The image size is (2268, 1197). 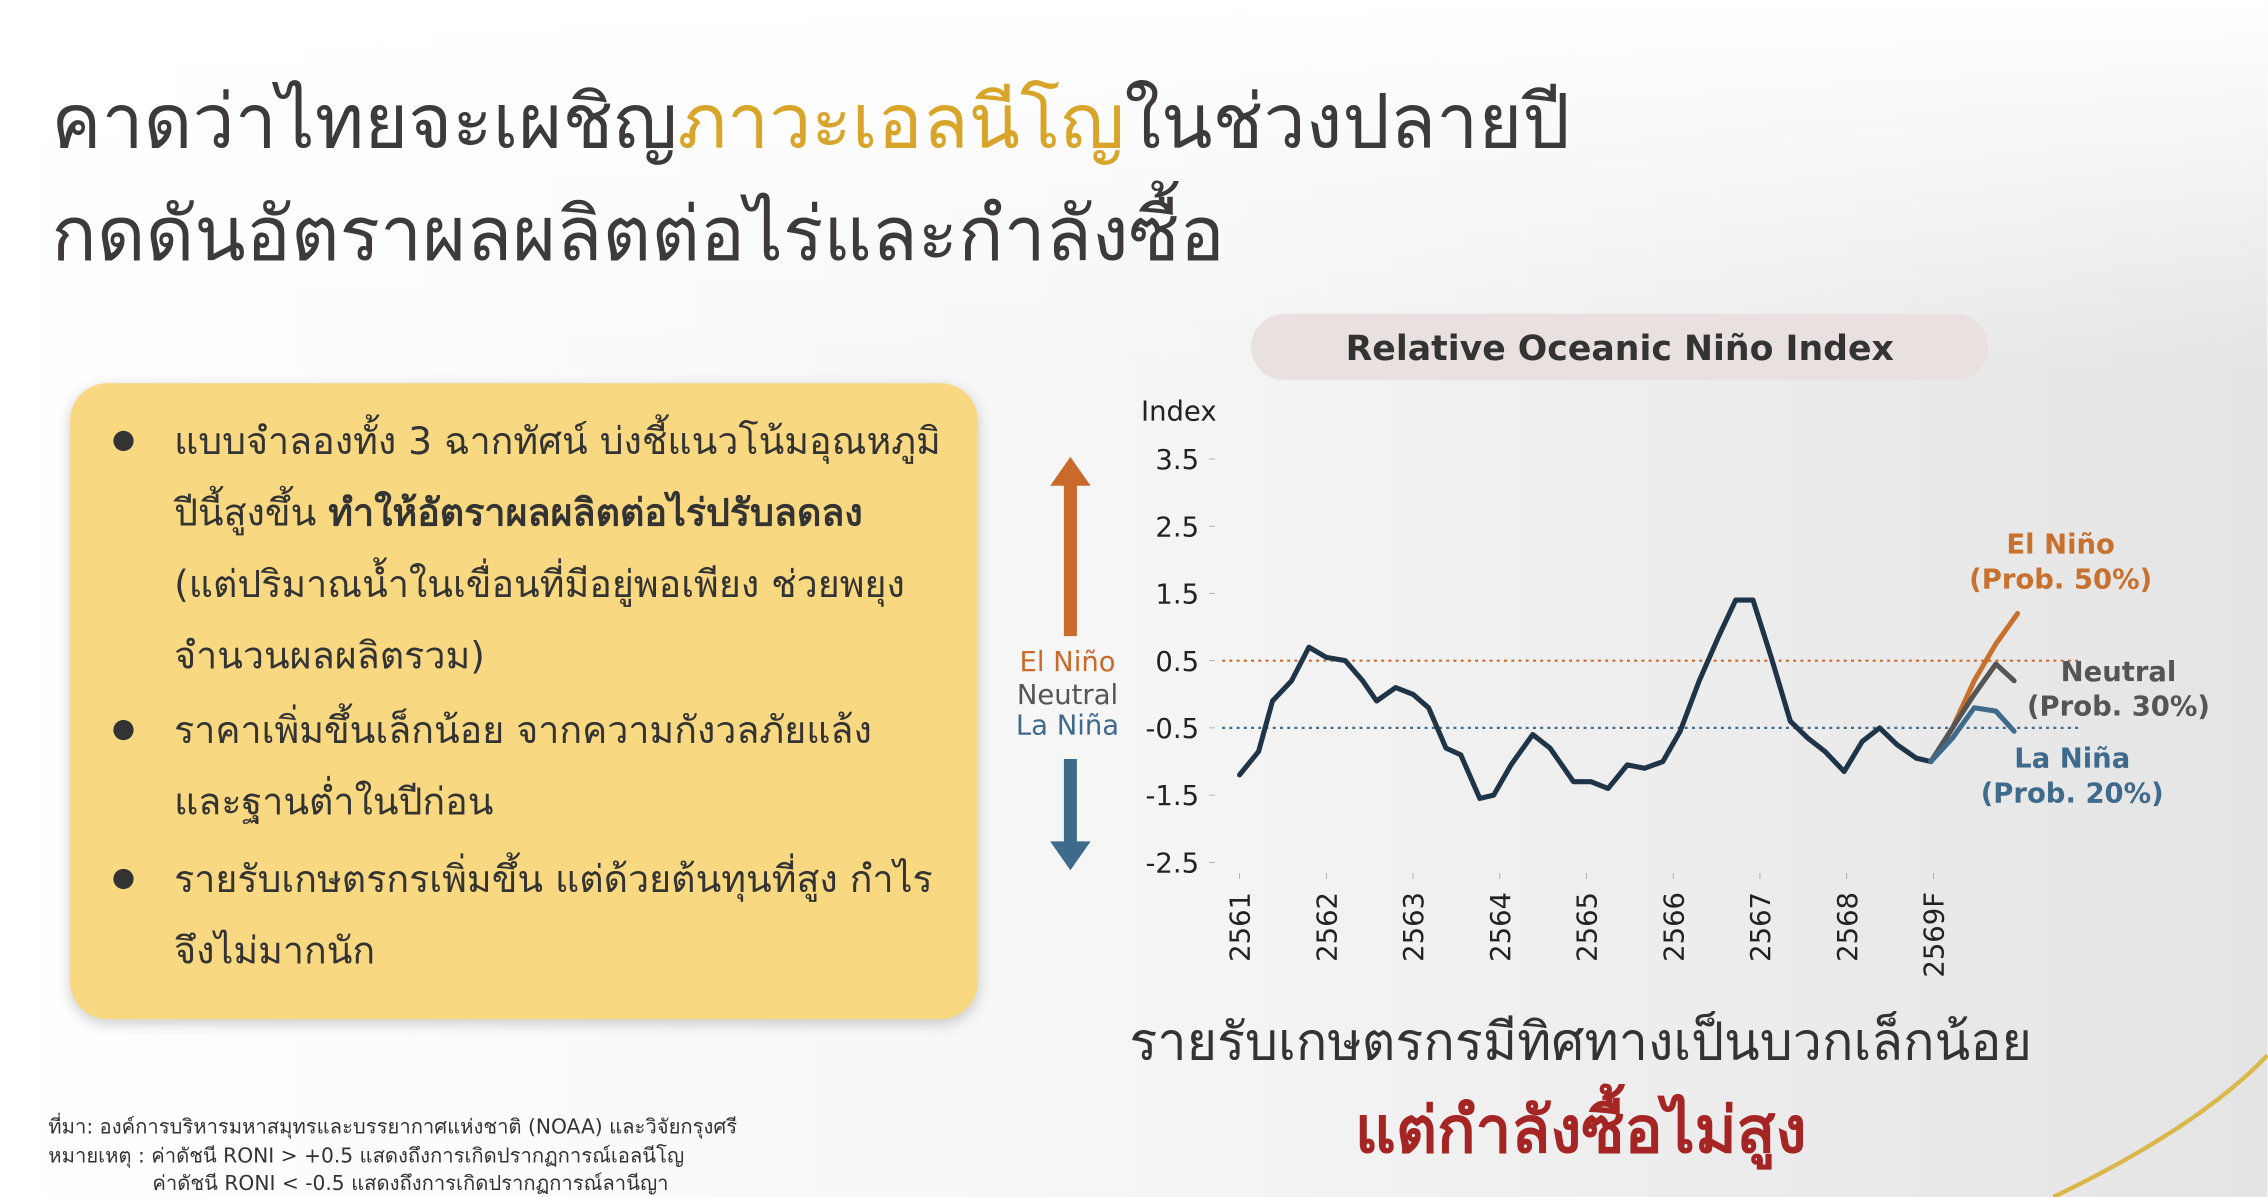 What do you see at coordinates (1067, 662) in the screenshot?
I see `regime-label: El Niño` at bounding box center [1067, 662].